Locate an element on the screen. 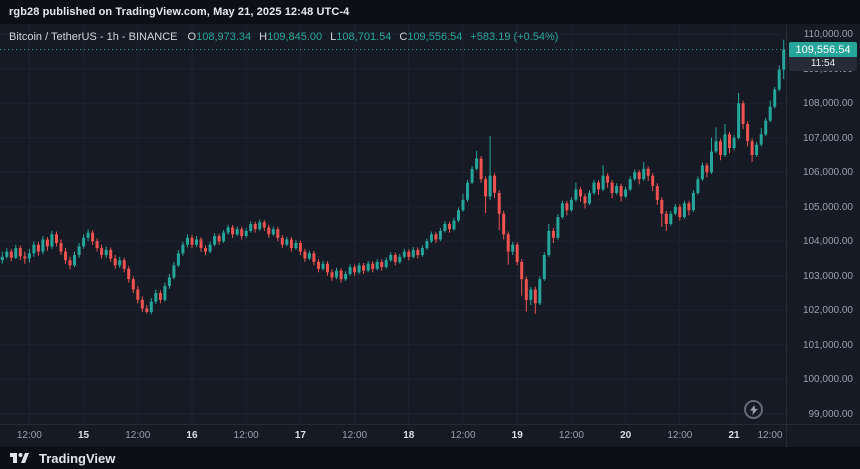 Image resolution: width=860 pixels, height=469 pixels. tradingview-logo-icon is located at coordinates (21, 458).